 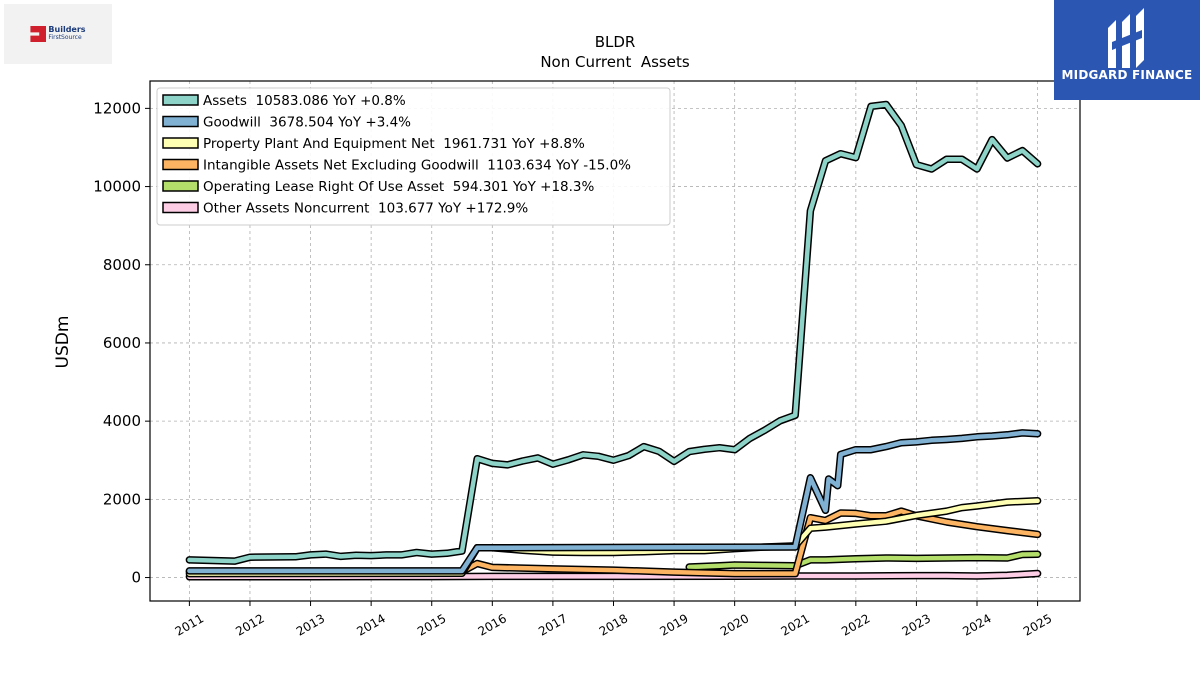 What do you see at coordinates (117, 187) in the screenshot?
I see `y-tick-label: 10000` at bounding box center [117, 187].